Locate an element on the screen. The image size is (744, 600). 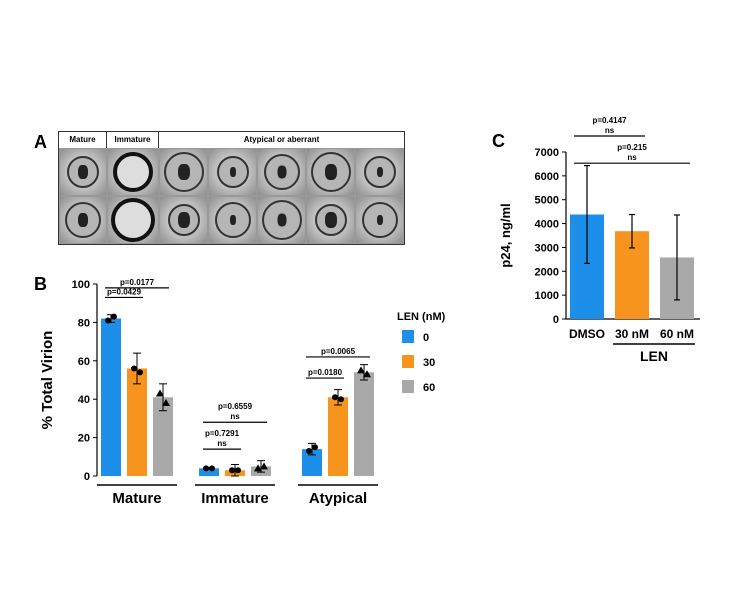
y-tick-label: 100 is located at coordinates (81, 285).